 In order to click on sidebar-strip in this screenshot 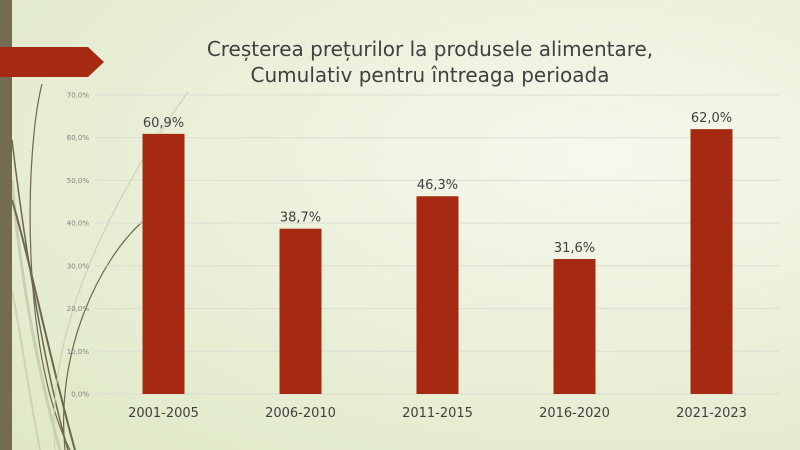, I will do `click(6, 225)`.